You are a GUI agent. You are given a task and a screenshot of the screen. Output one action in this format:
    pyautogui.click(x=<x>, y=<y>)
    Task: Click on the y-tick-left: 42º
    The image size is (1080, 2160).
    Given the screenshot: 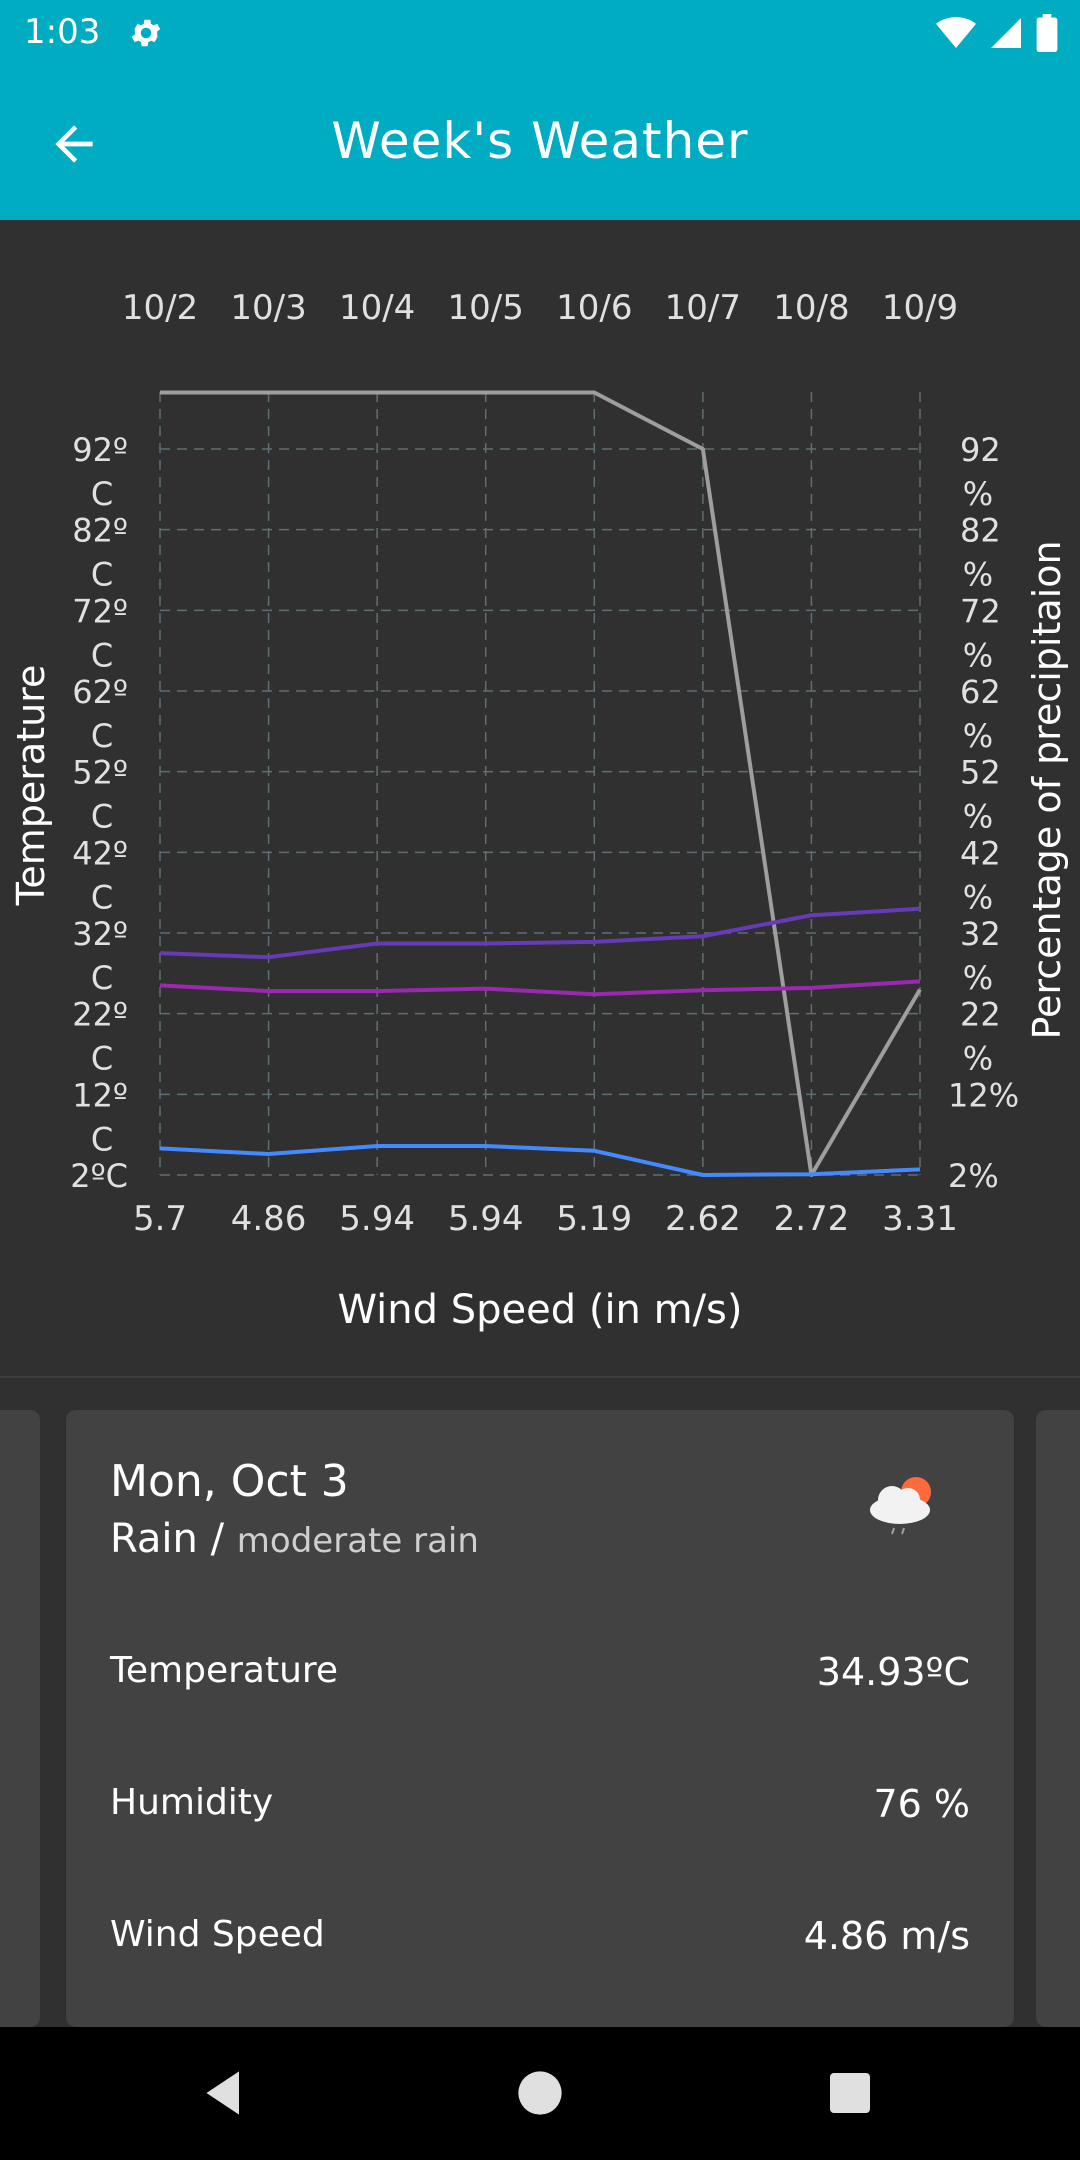 What is the action you would take?
    pyautogui.click(x=100, y=853)
    